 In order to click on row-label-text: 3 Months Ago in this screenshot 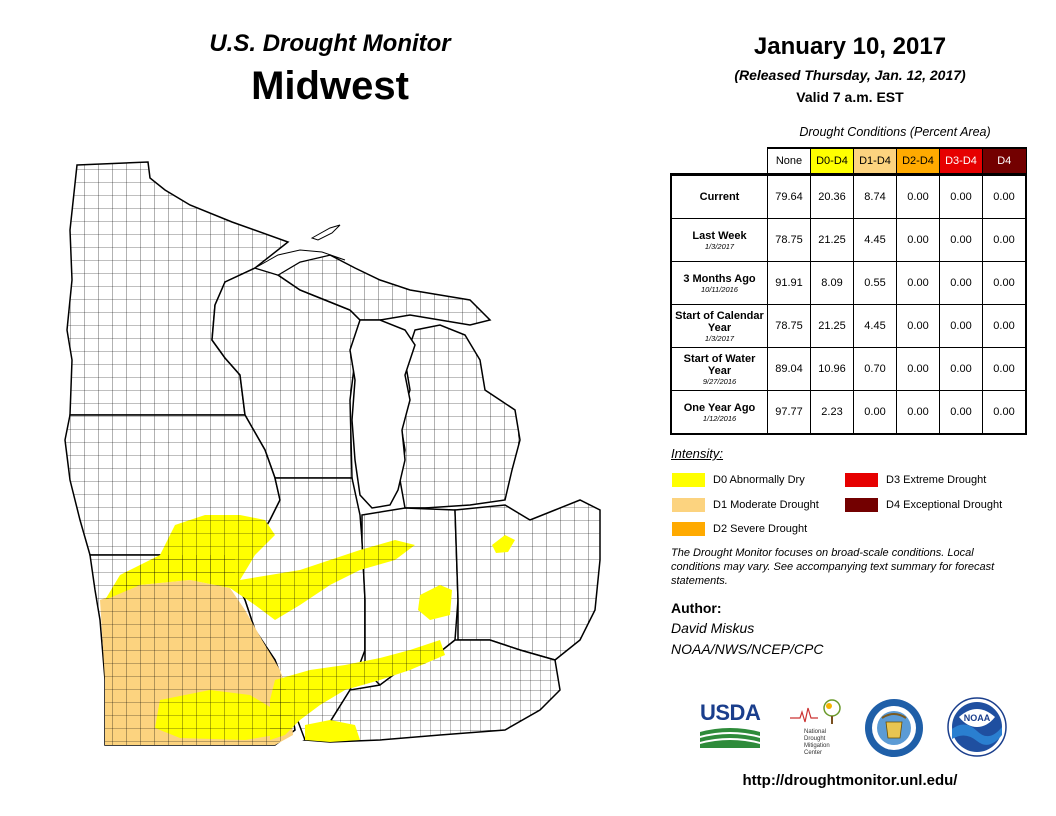, I will do `click(719, 278)`.